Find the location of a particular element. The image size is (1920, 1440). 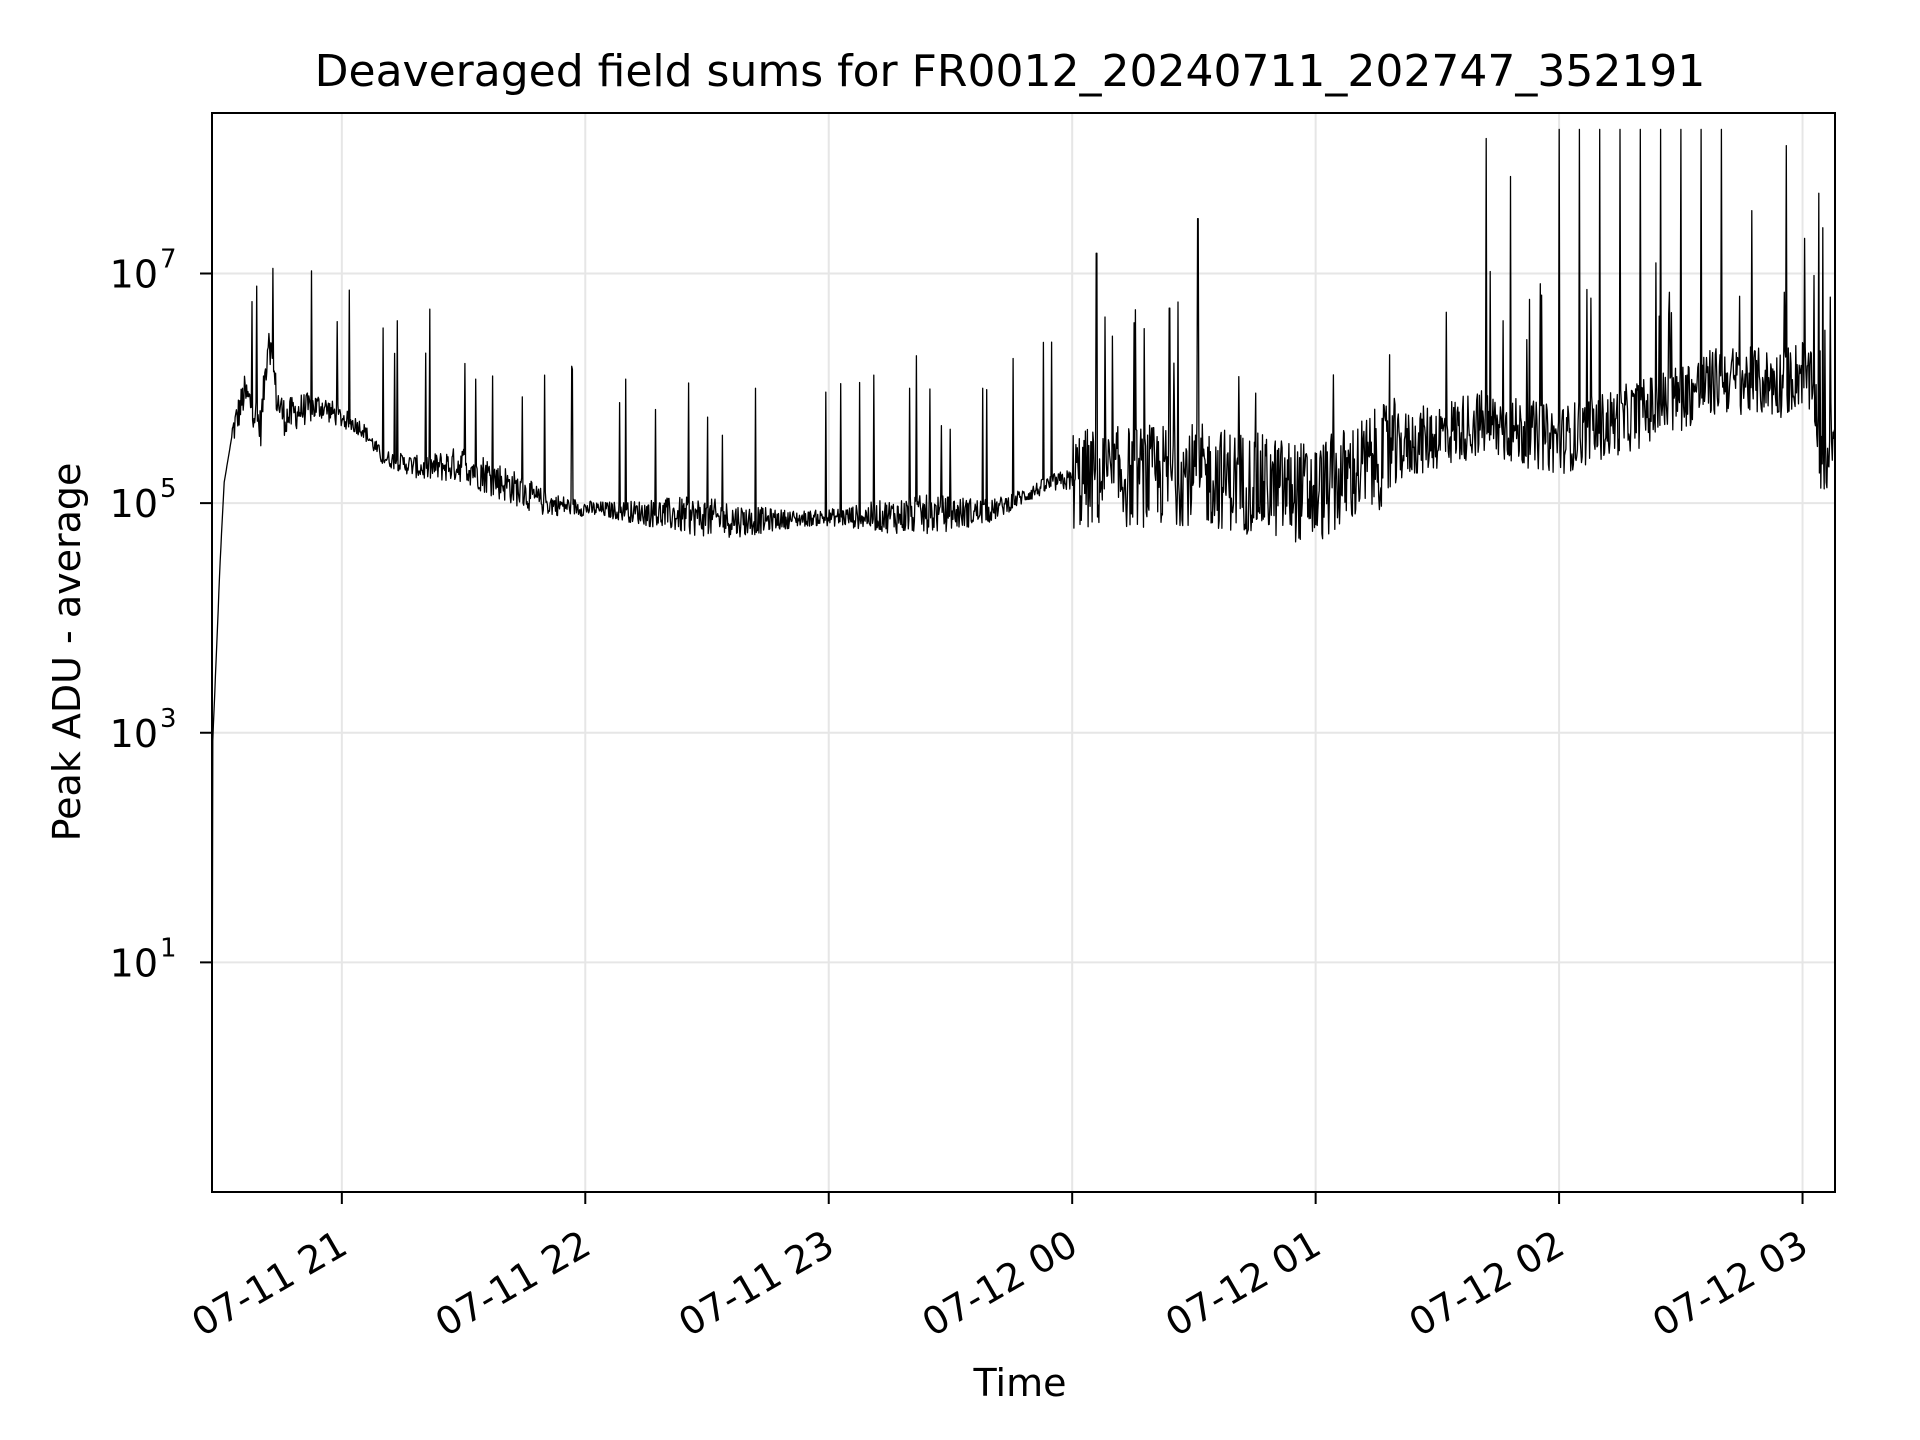

x-tick-label: 07-12 00 is located at coordinates (1000, 1284).